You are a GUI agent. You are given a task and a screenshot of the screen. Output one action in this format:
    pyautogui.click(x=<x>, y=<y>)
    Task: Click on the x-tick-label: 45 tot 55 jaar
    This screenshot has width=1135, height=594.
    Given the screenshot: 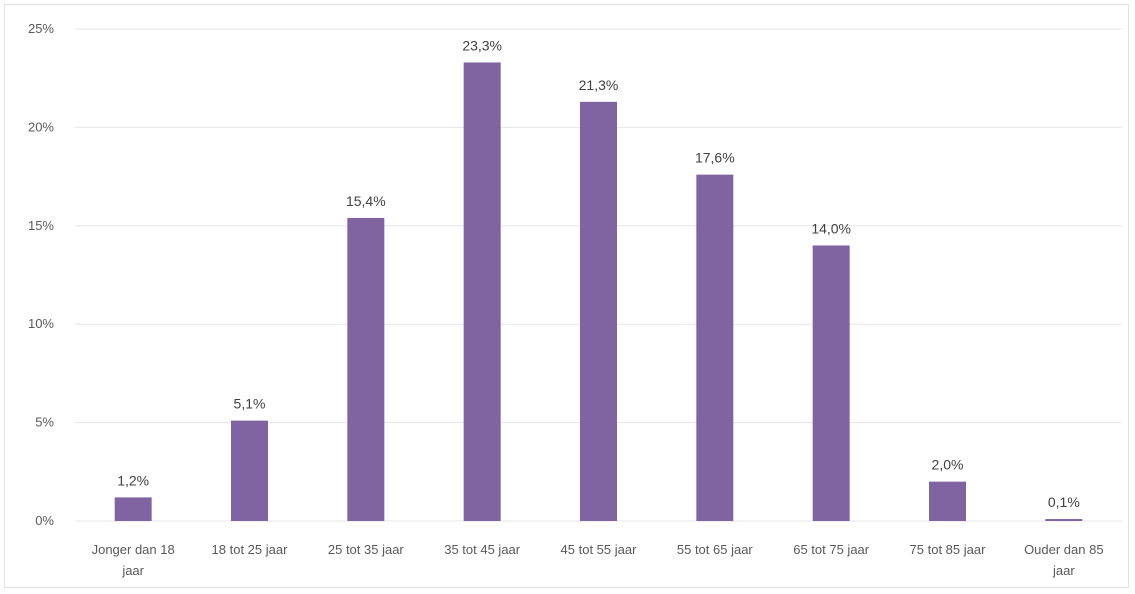 What is the action you would take?
    pyautogui.click(x=599, y=549)
    